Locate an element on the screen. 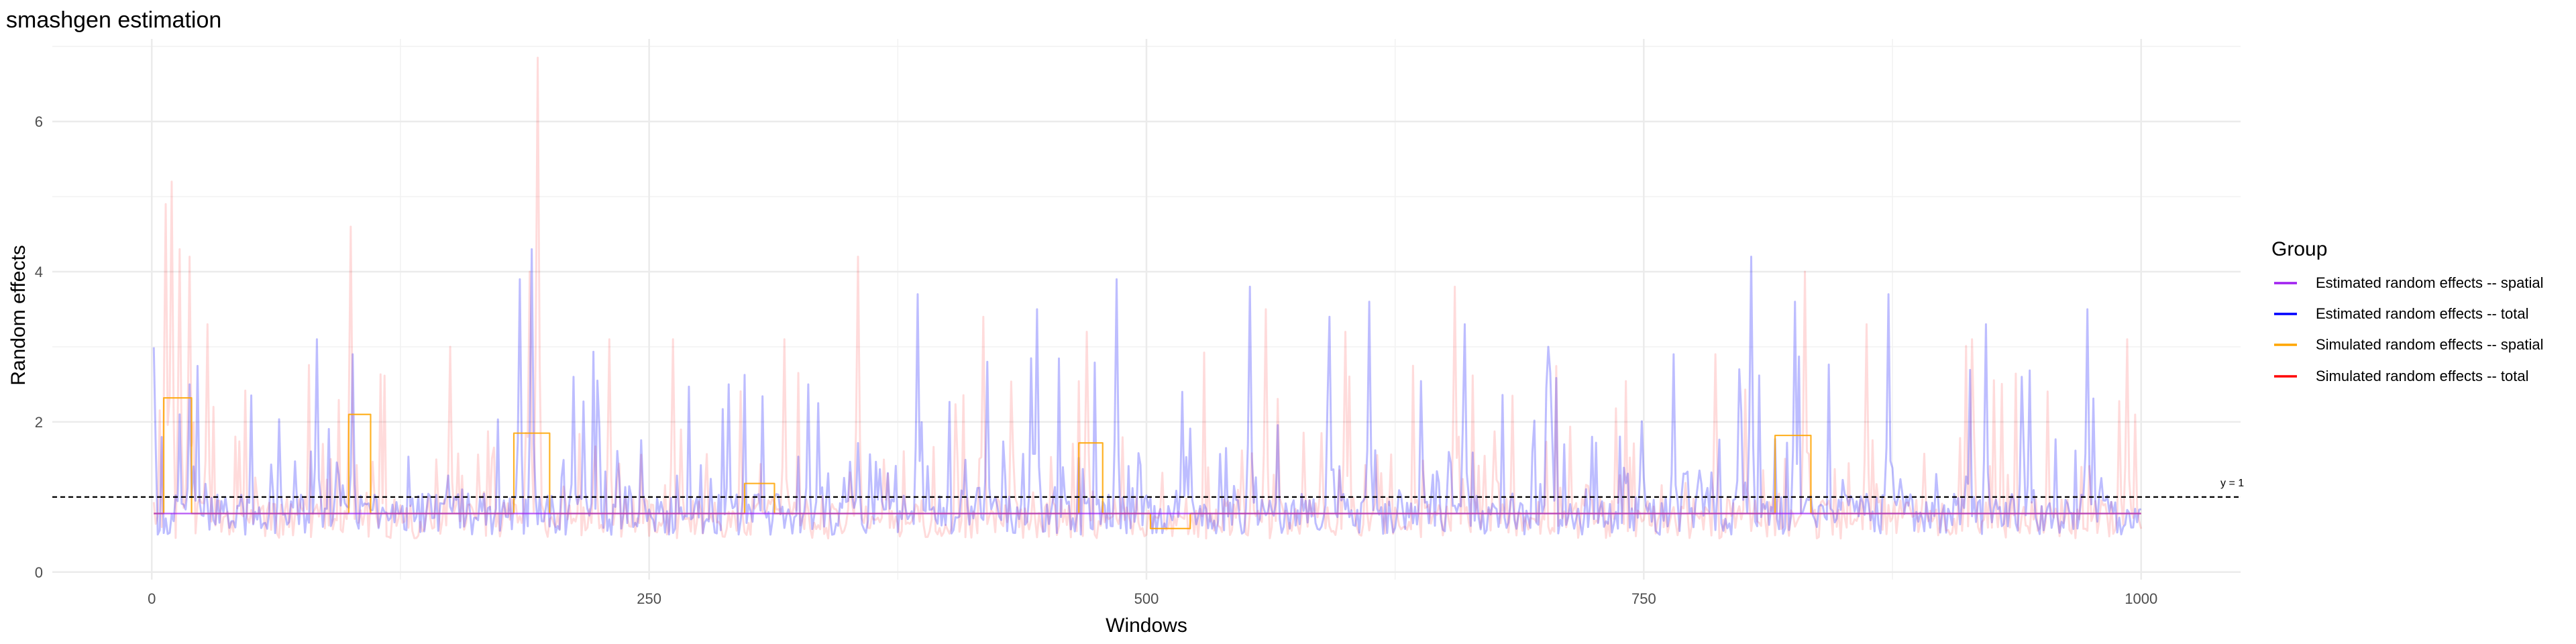 The width and height of the screenshot is (2576, 644). reference-line-label: y = 1 is located at coordinates (2232, 483).